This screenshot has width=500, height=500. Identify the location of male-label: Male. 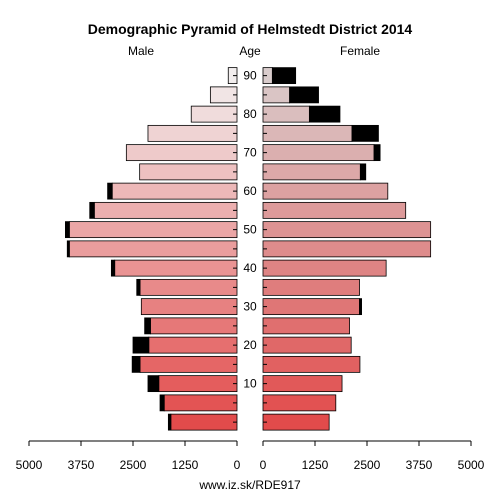
(141, 51).